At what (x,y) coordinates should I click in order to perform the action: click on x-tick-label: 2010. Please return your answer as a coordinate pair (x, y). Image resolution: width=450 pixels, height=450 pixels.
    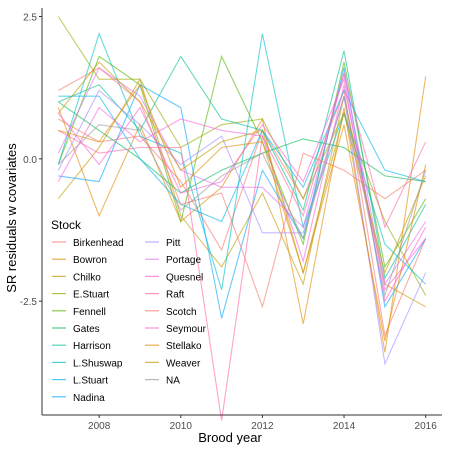
    Looking at the image, I should click on (181, 426).